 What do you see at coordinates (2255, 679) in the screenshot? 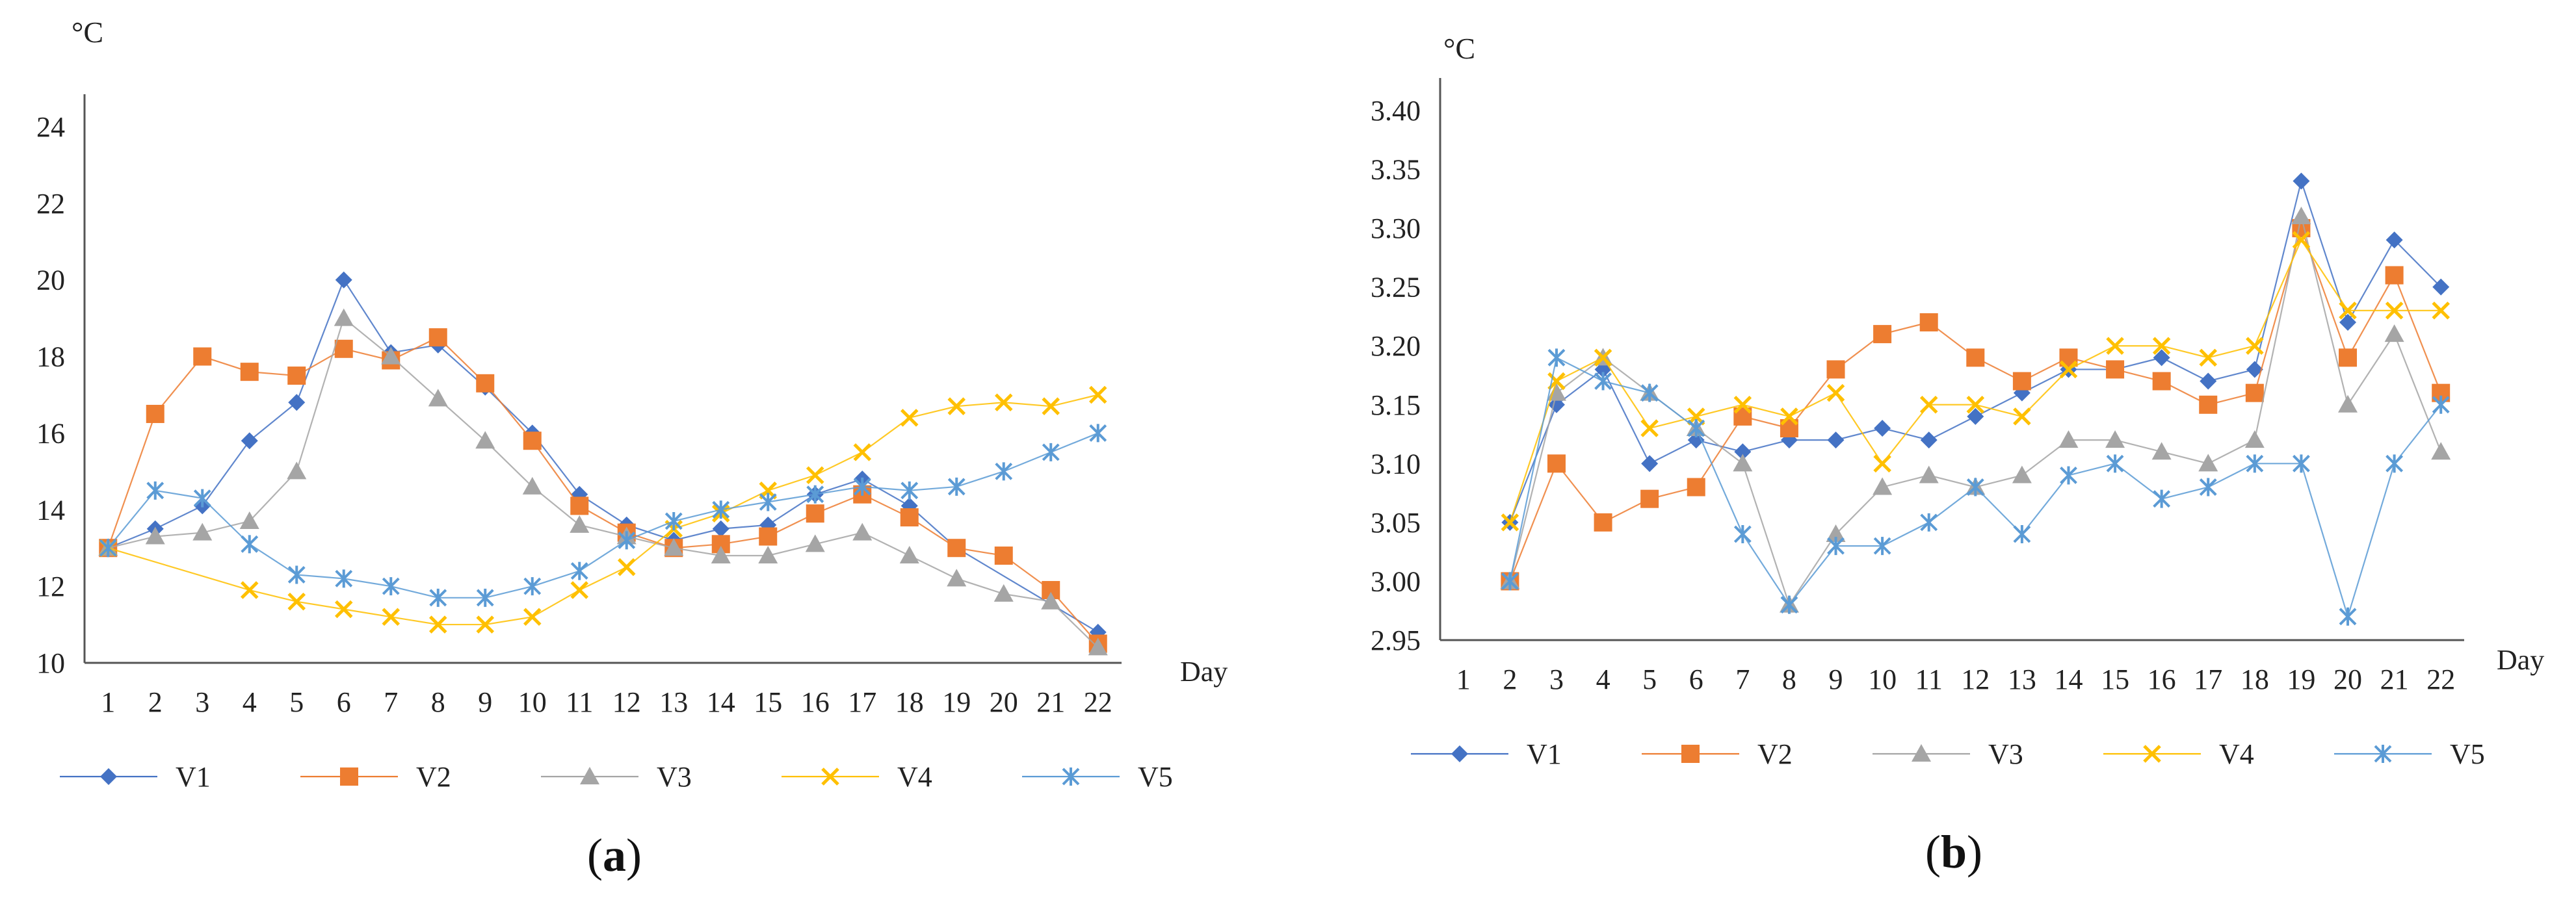
I see `x-tick-label: 18` at bounding box center [2255, 679].